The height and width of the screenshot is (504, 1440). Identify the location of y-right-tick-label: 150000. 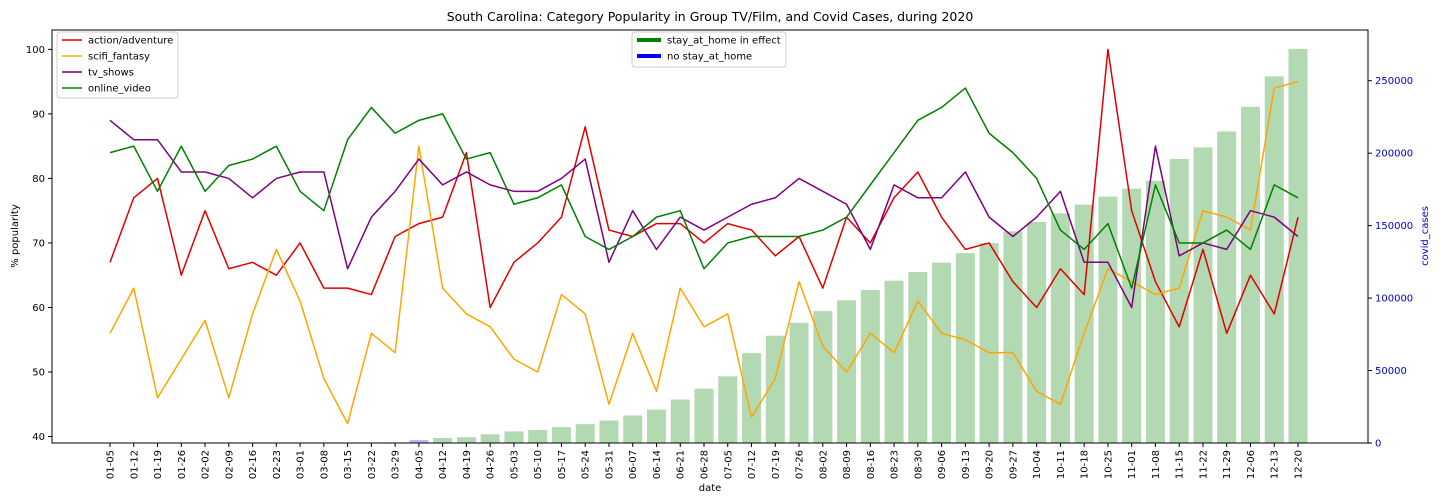
(1394, 226).